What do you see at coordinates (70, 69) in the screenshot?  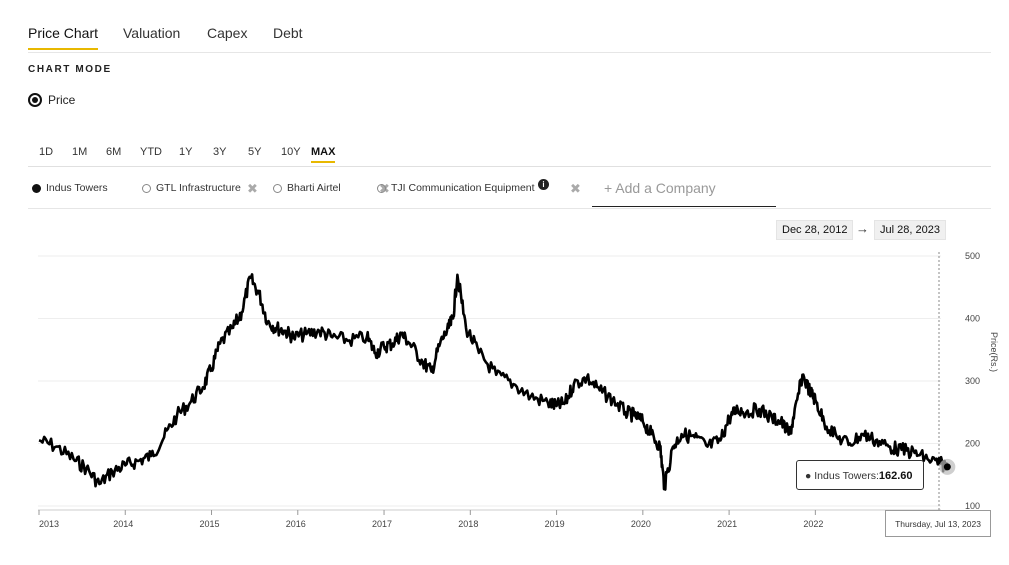 I see `chart-mode-title: CHART MODE` at bounding box center [70, 69].